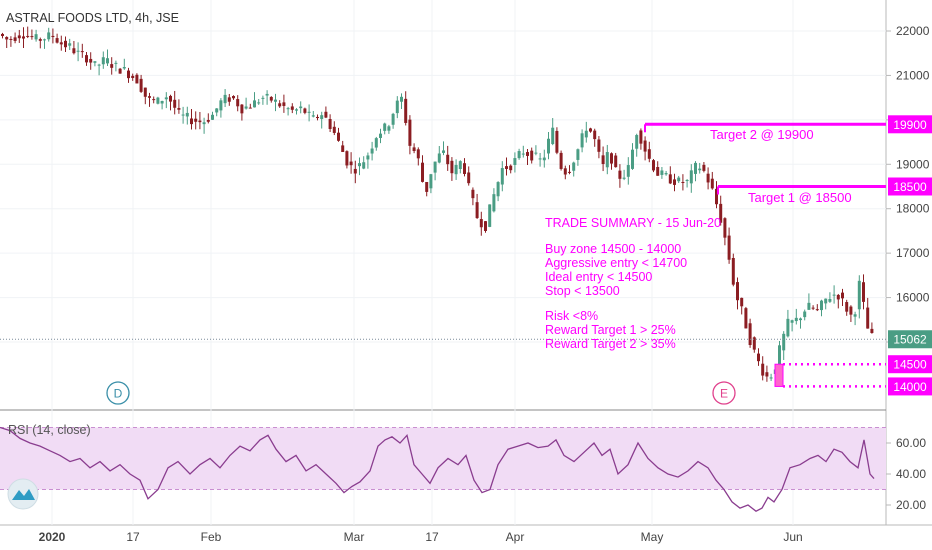  I want to click on event-marker-e-label: E, so click(724, 394).